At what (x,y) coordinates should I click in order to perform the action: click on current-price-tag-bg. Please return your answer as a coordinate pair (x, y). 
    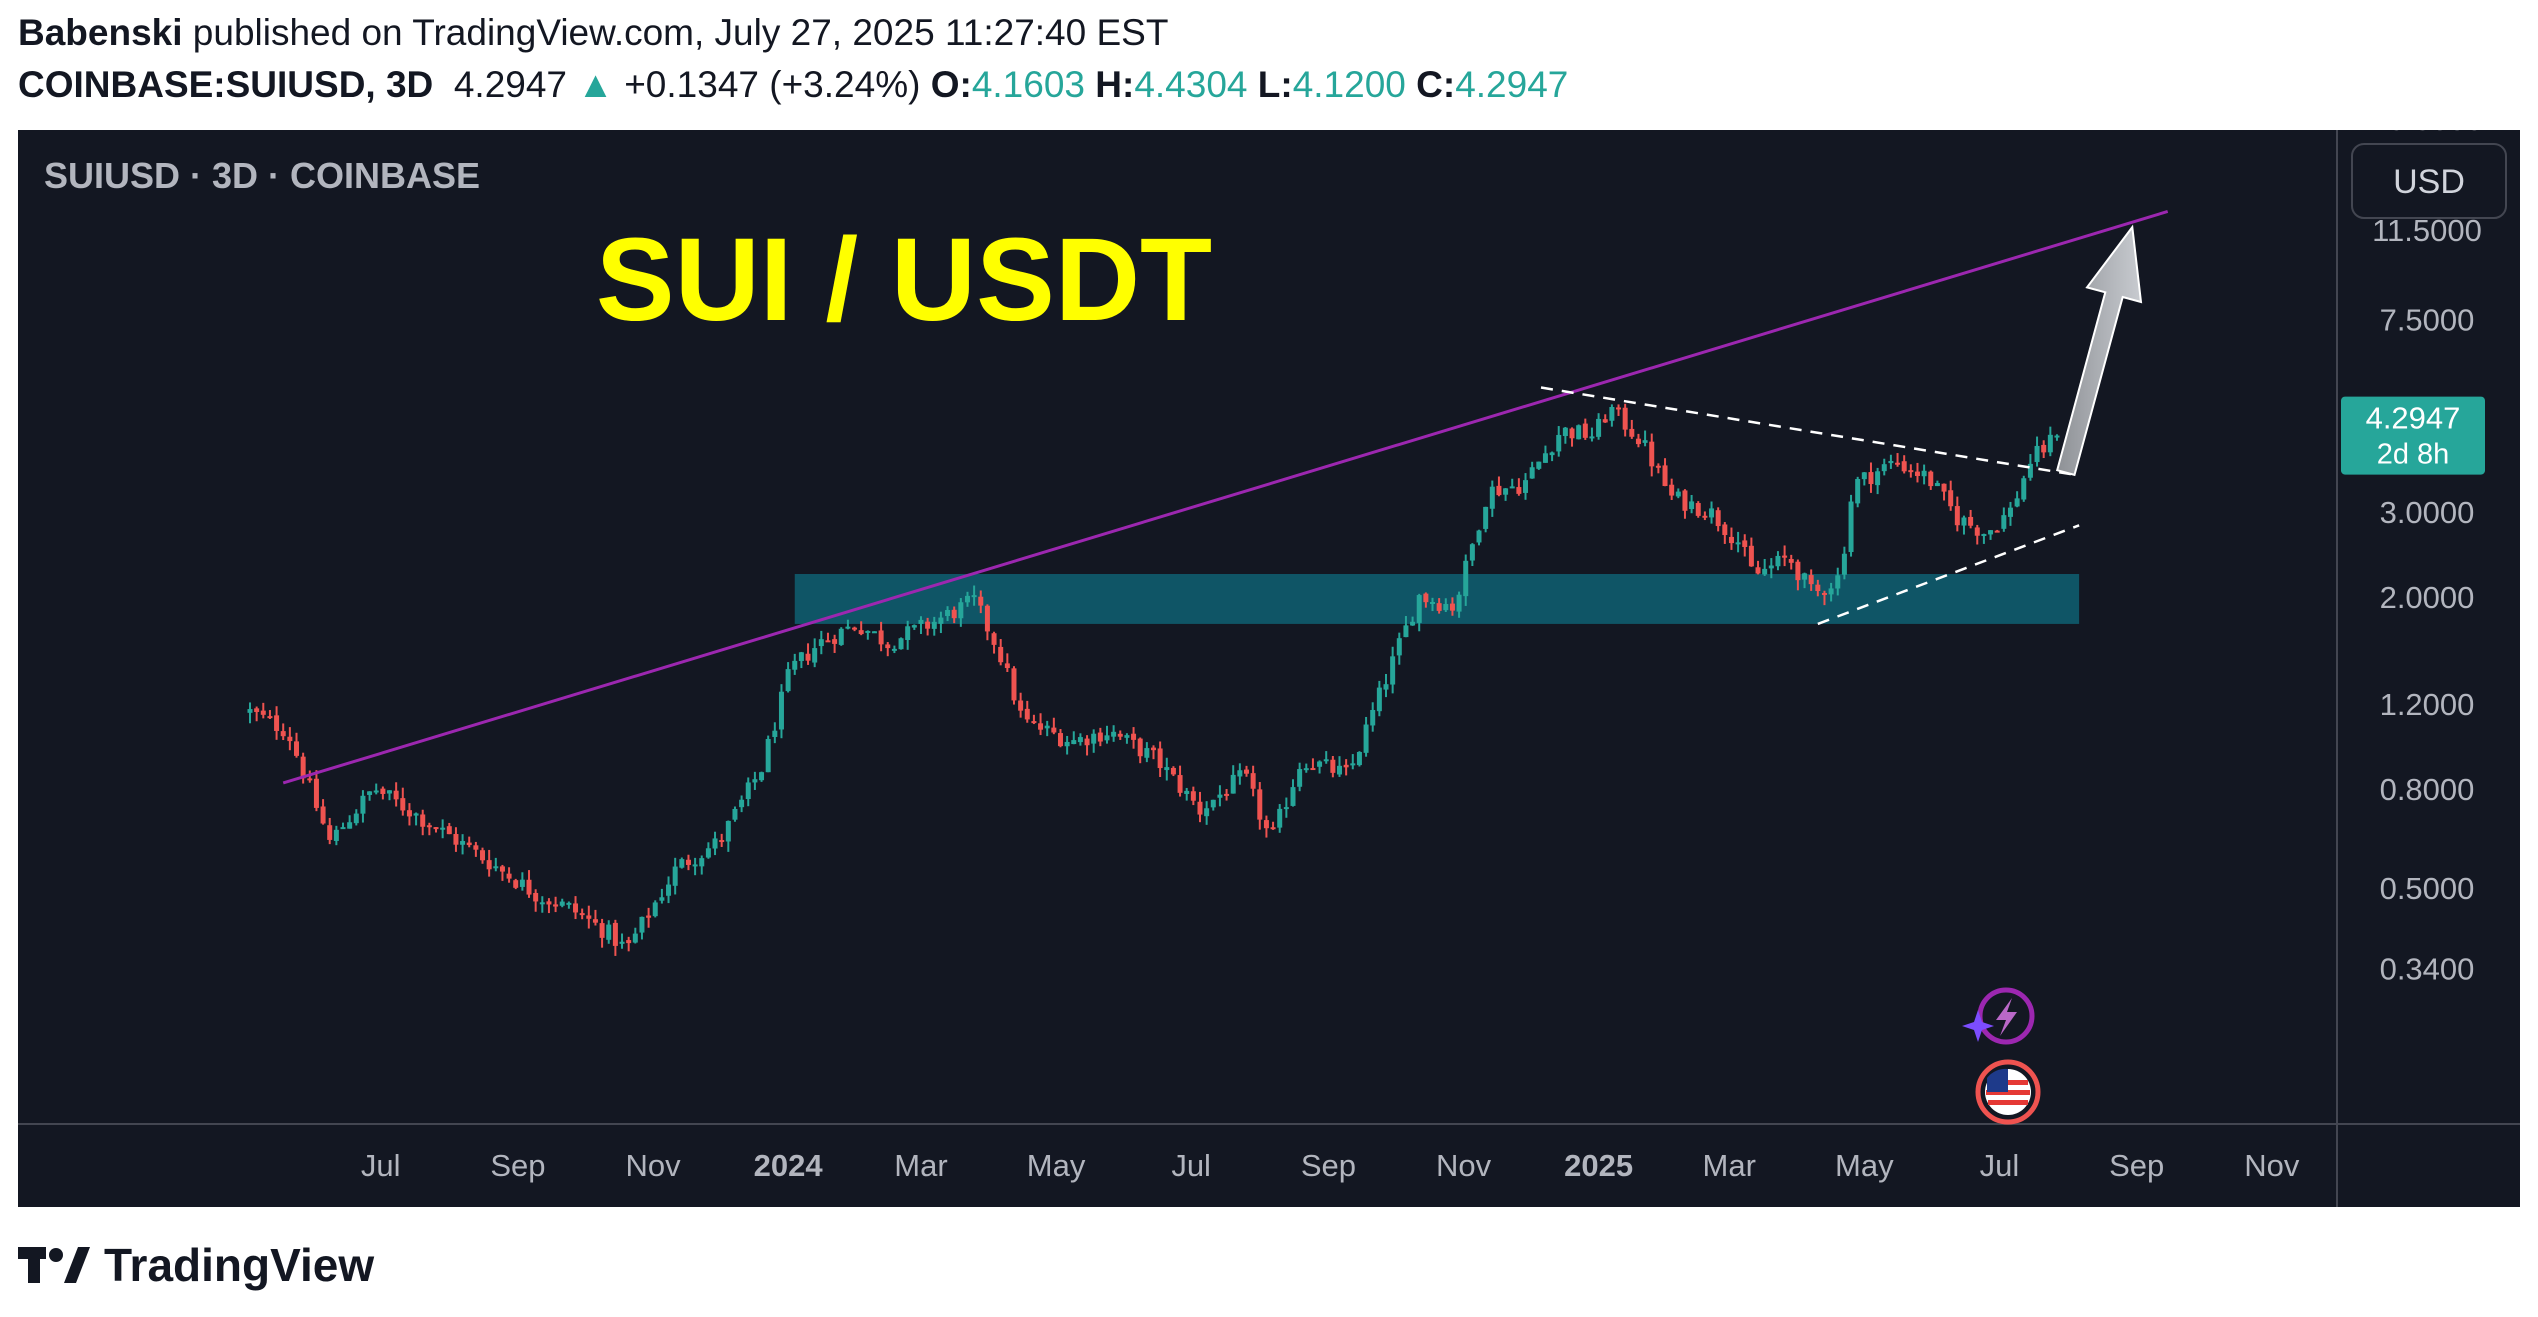
    Looking at the image, I should click on (2413, 435).